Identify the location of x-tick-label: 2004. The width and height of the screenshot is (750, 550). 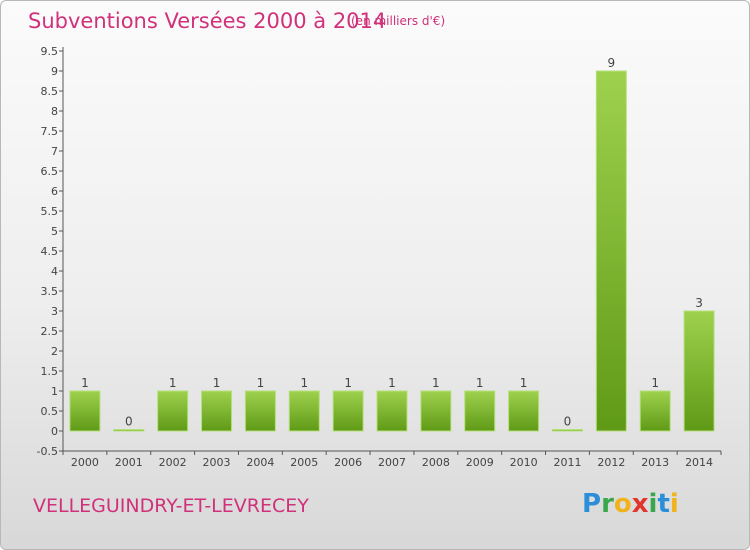
(260, 462).